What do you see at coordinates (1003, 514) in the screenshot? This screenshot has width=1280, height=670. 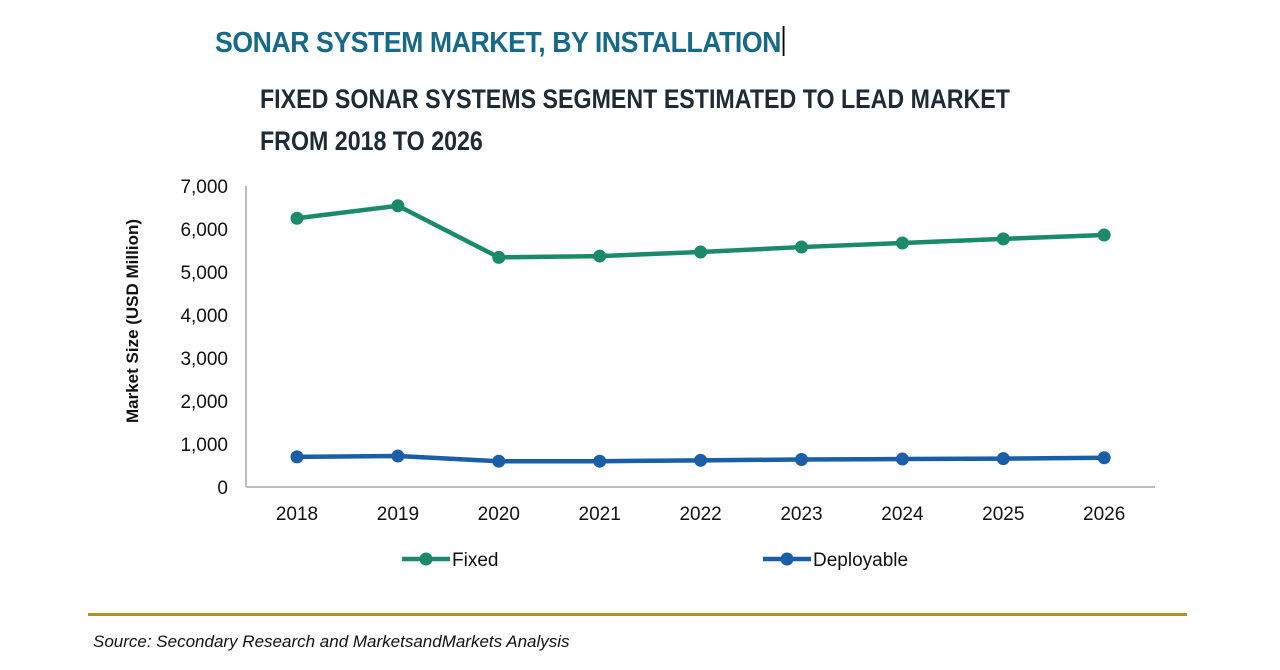 I see `x-tick-label: 2025` at bounding box center [1003, 514].